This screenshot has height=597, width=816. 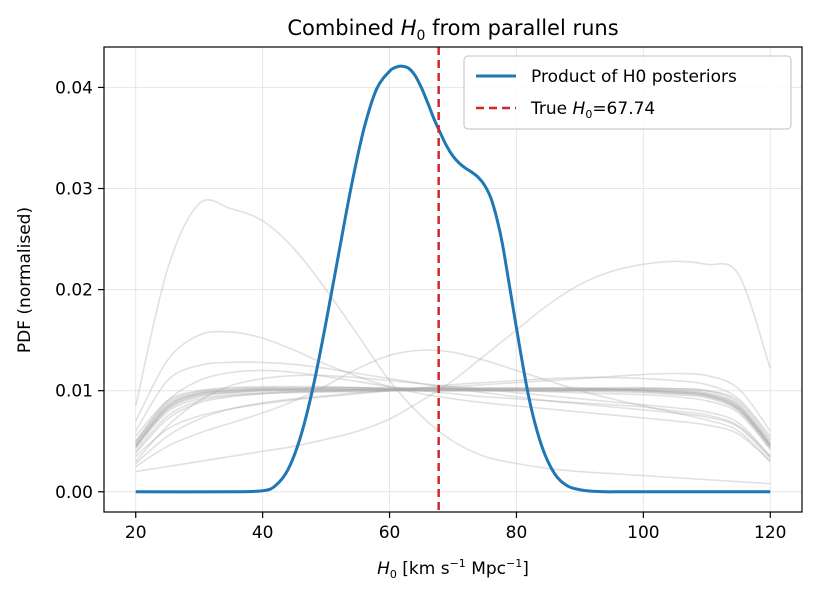 What do you see at coordinates (453, 569) in the screenshot?
I see `x-axis-label: H0 [km s−1 Mpc−1]` at bounding box center [453, 569].